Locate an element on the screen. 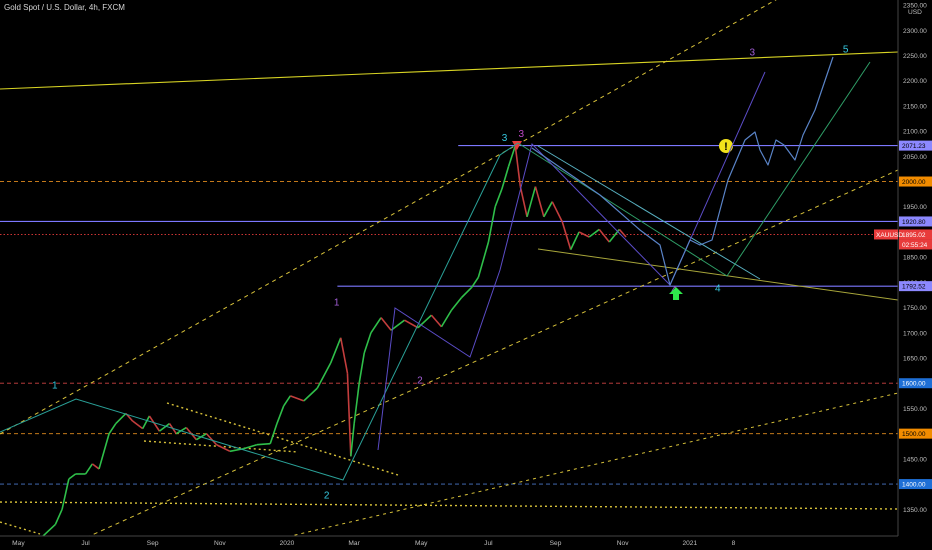 This screenshot has width=932, height=550. wedge-lower-line is located at coordinates (717, 274).